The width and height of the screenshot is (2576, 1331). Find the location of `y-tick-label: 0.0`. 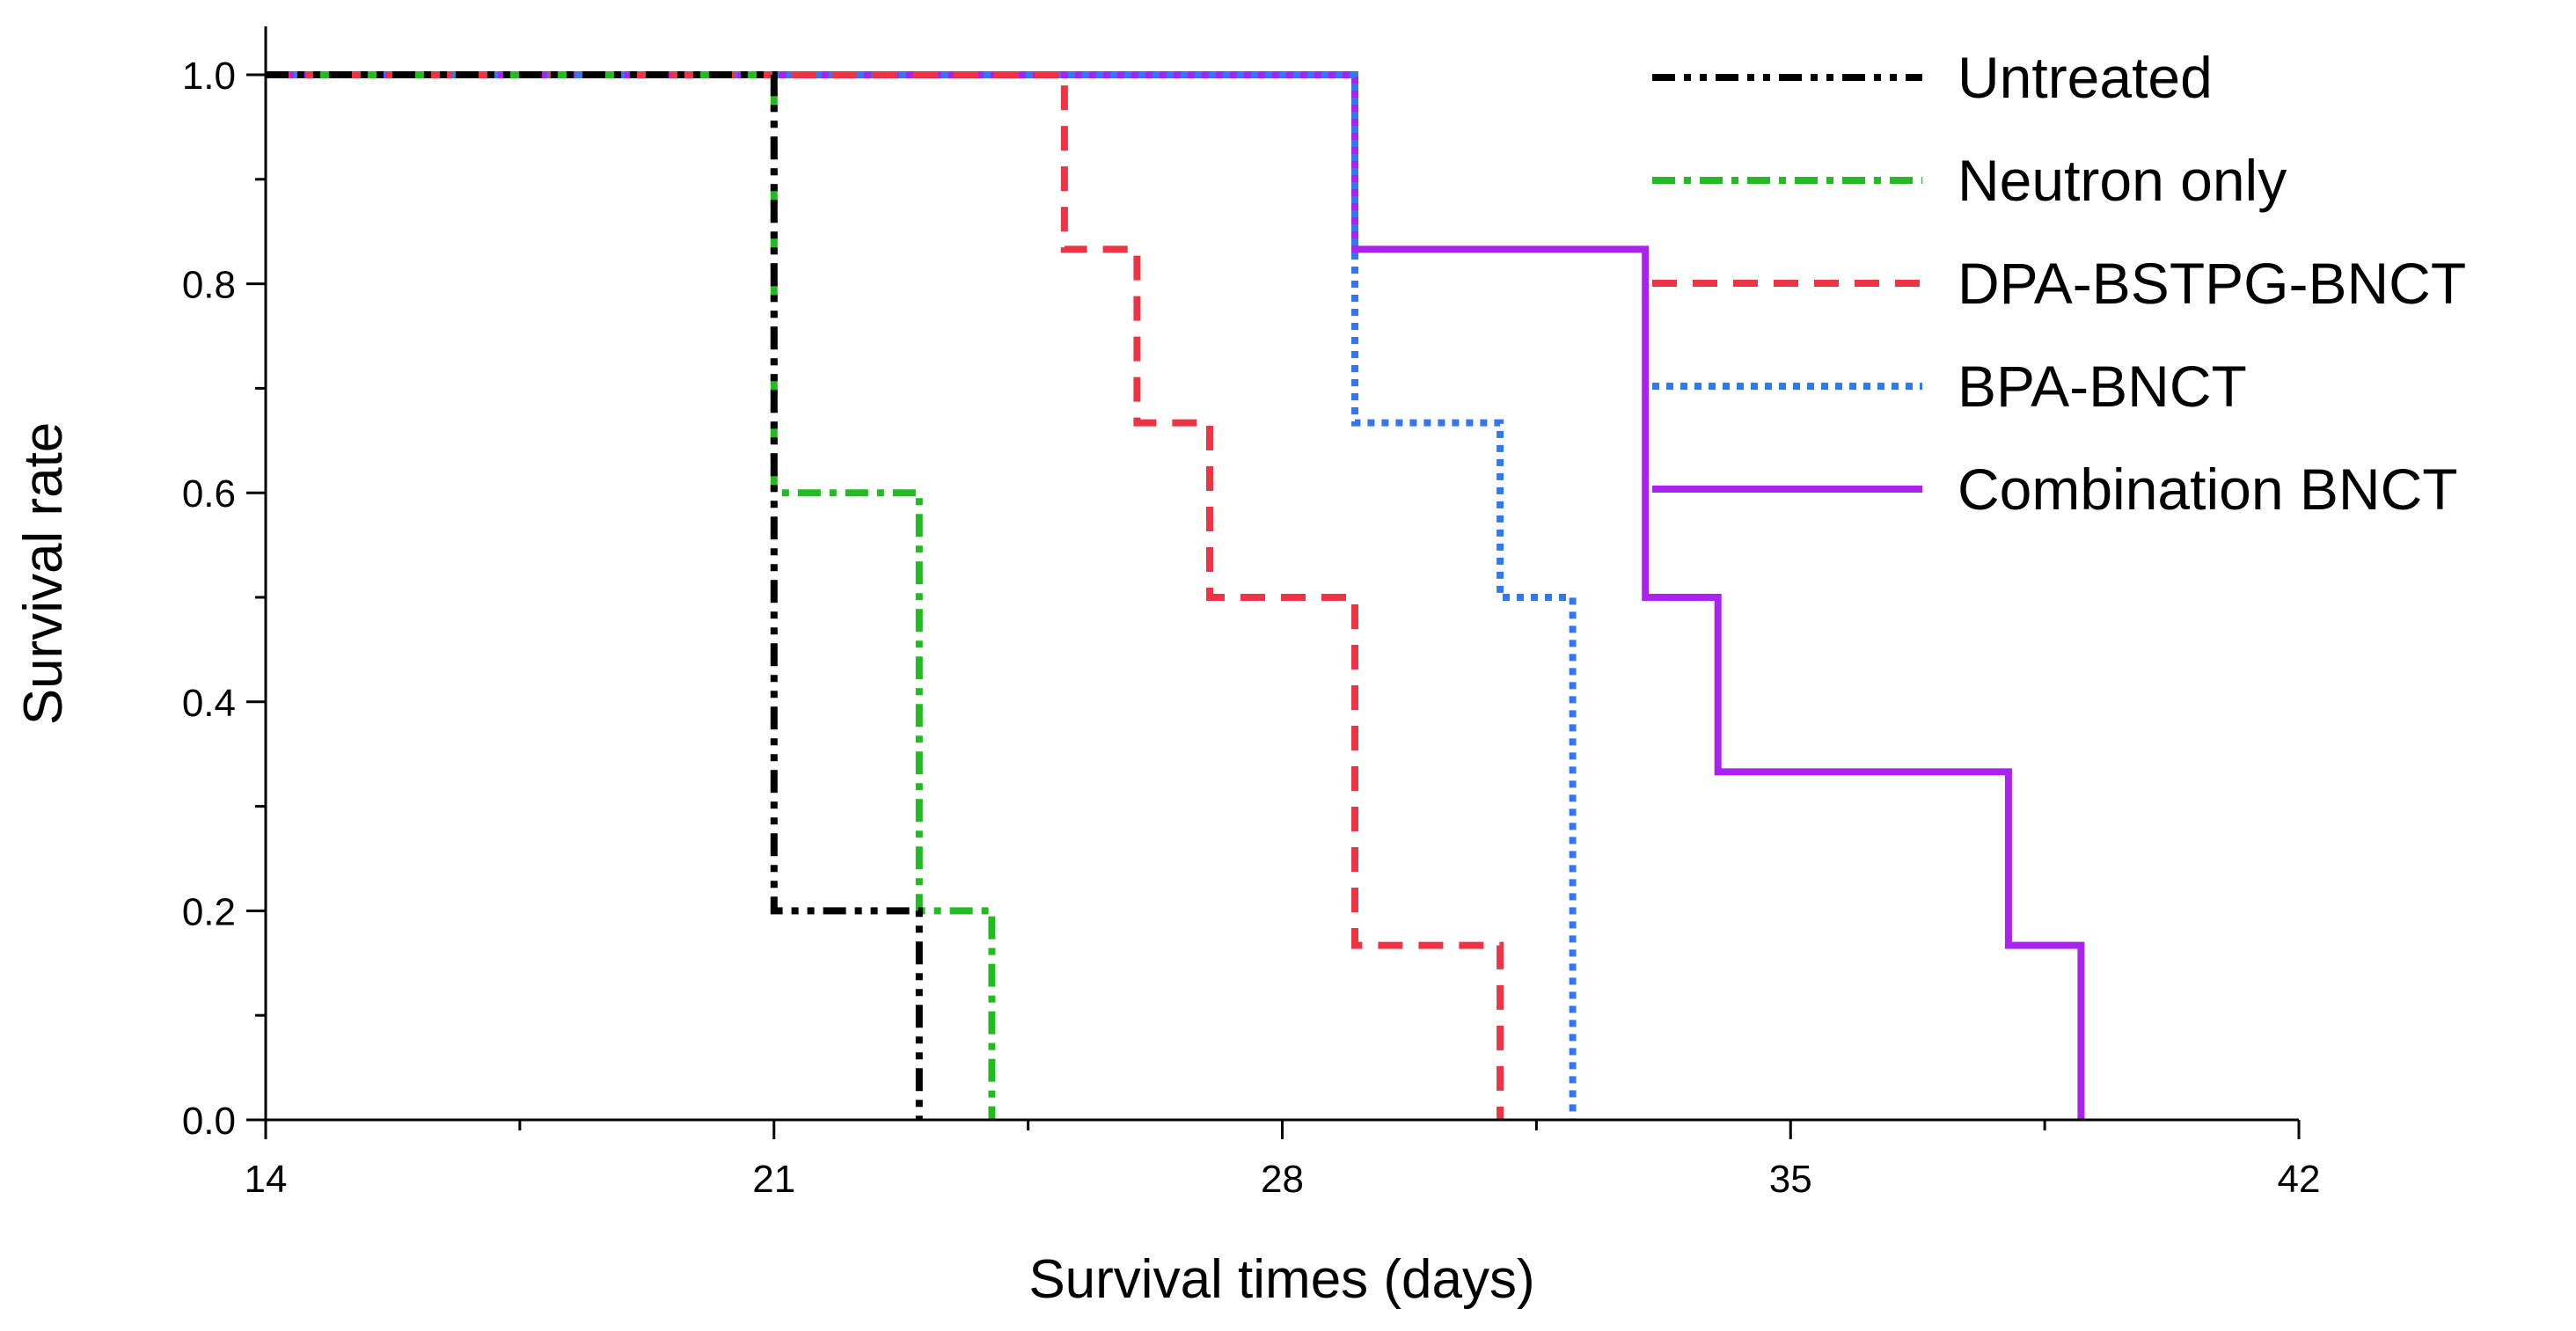

y-tick-label: 0.0 is located at coordinates (209, 1121).